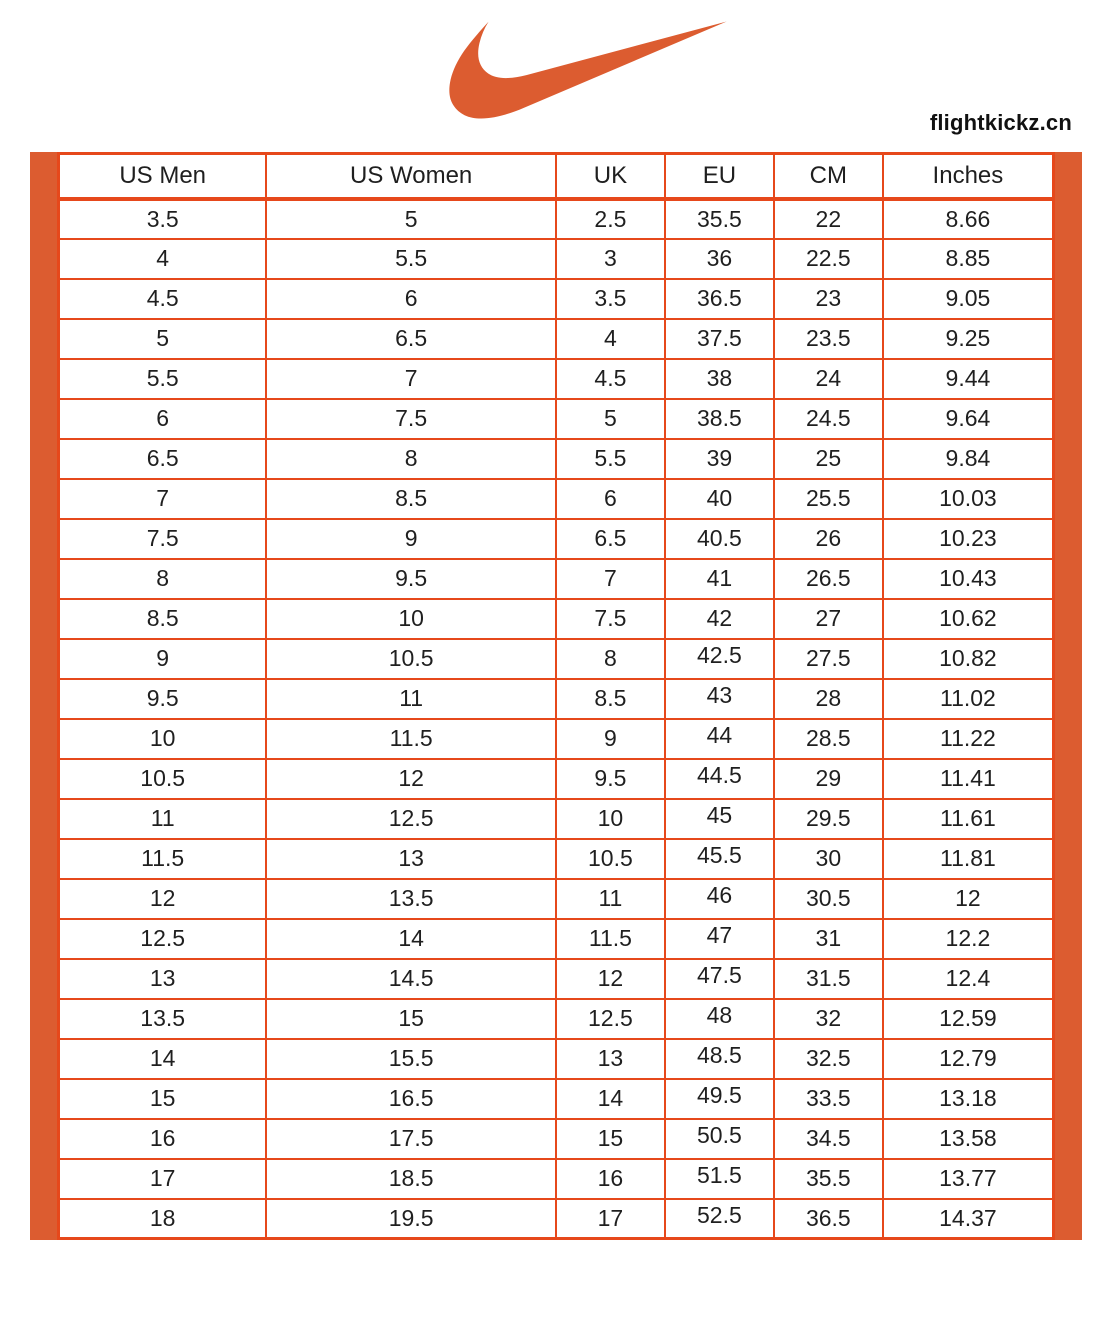 The height and width of the screenshot is (1337, 1100). Describe the element at coordinates (610, 578) in the screenshot. I see `cell-uk: 7` at that location.